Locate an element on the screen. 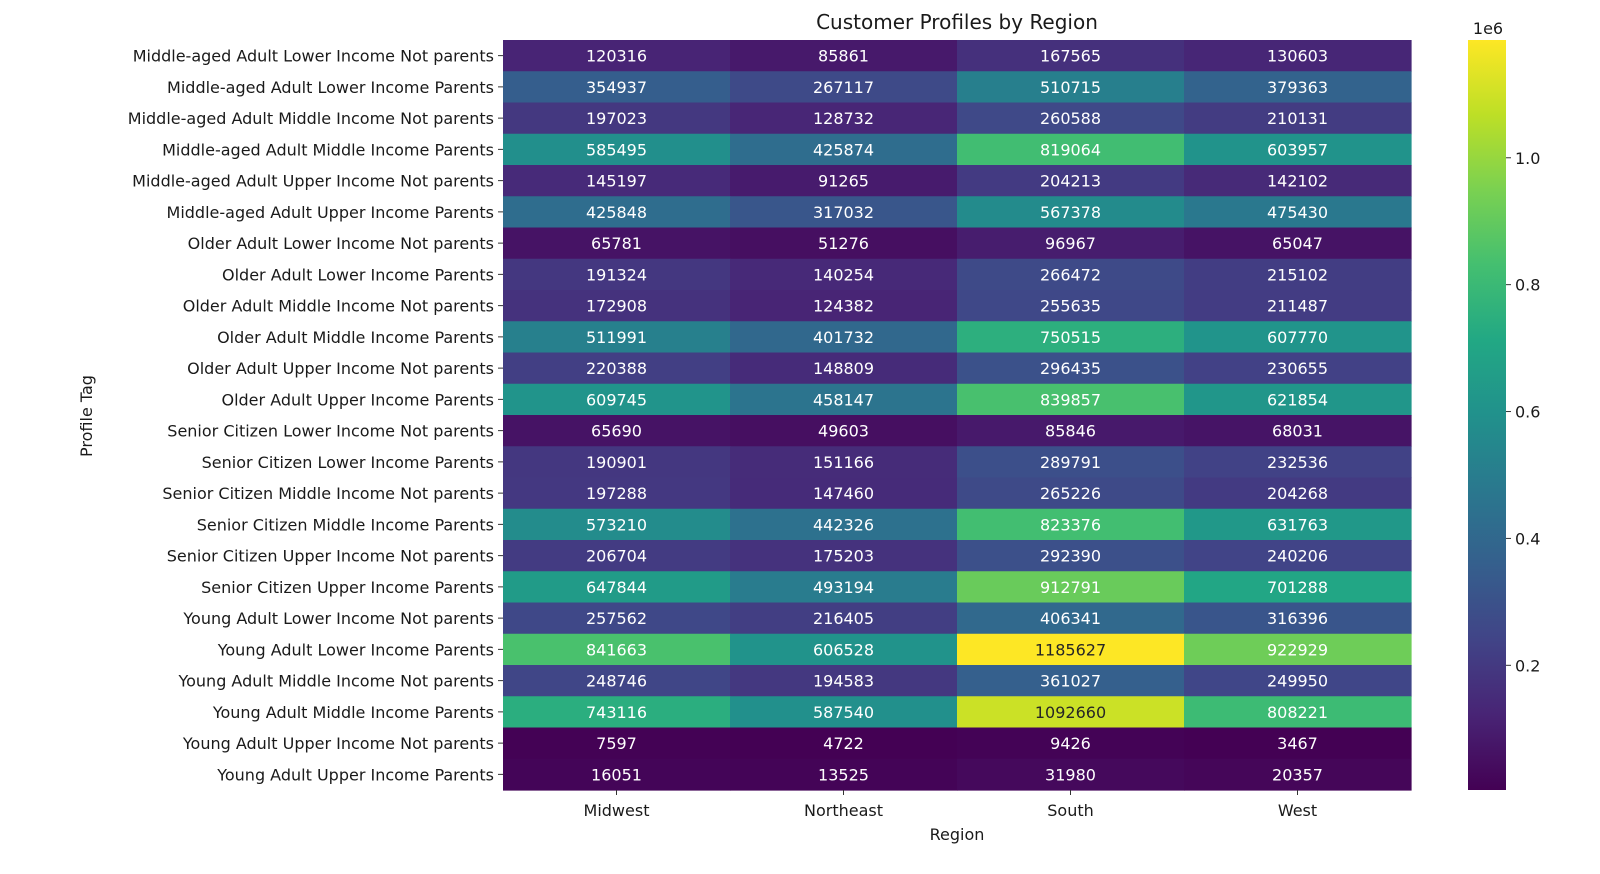 The height and width of the screenshot is (874, 1600). colorbar-tick-label: 0.8 is located at coordinates (1527, 285).